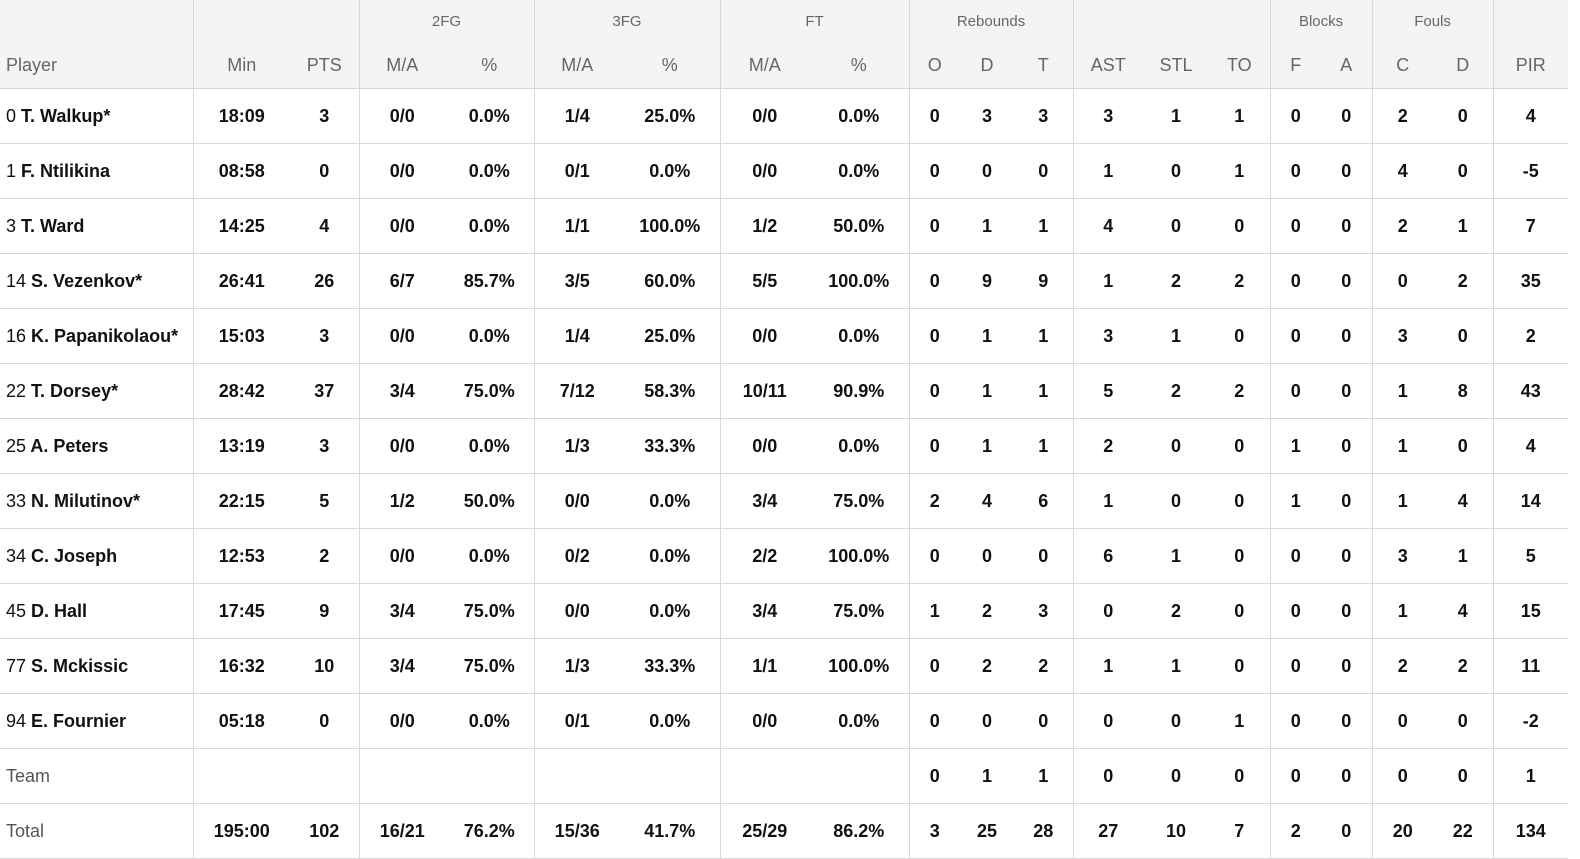  I want to click on column-header-blk-a: A, so click(1347, 65).